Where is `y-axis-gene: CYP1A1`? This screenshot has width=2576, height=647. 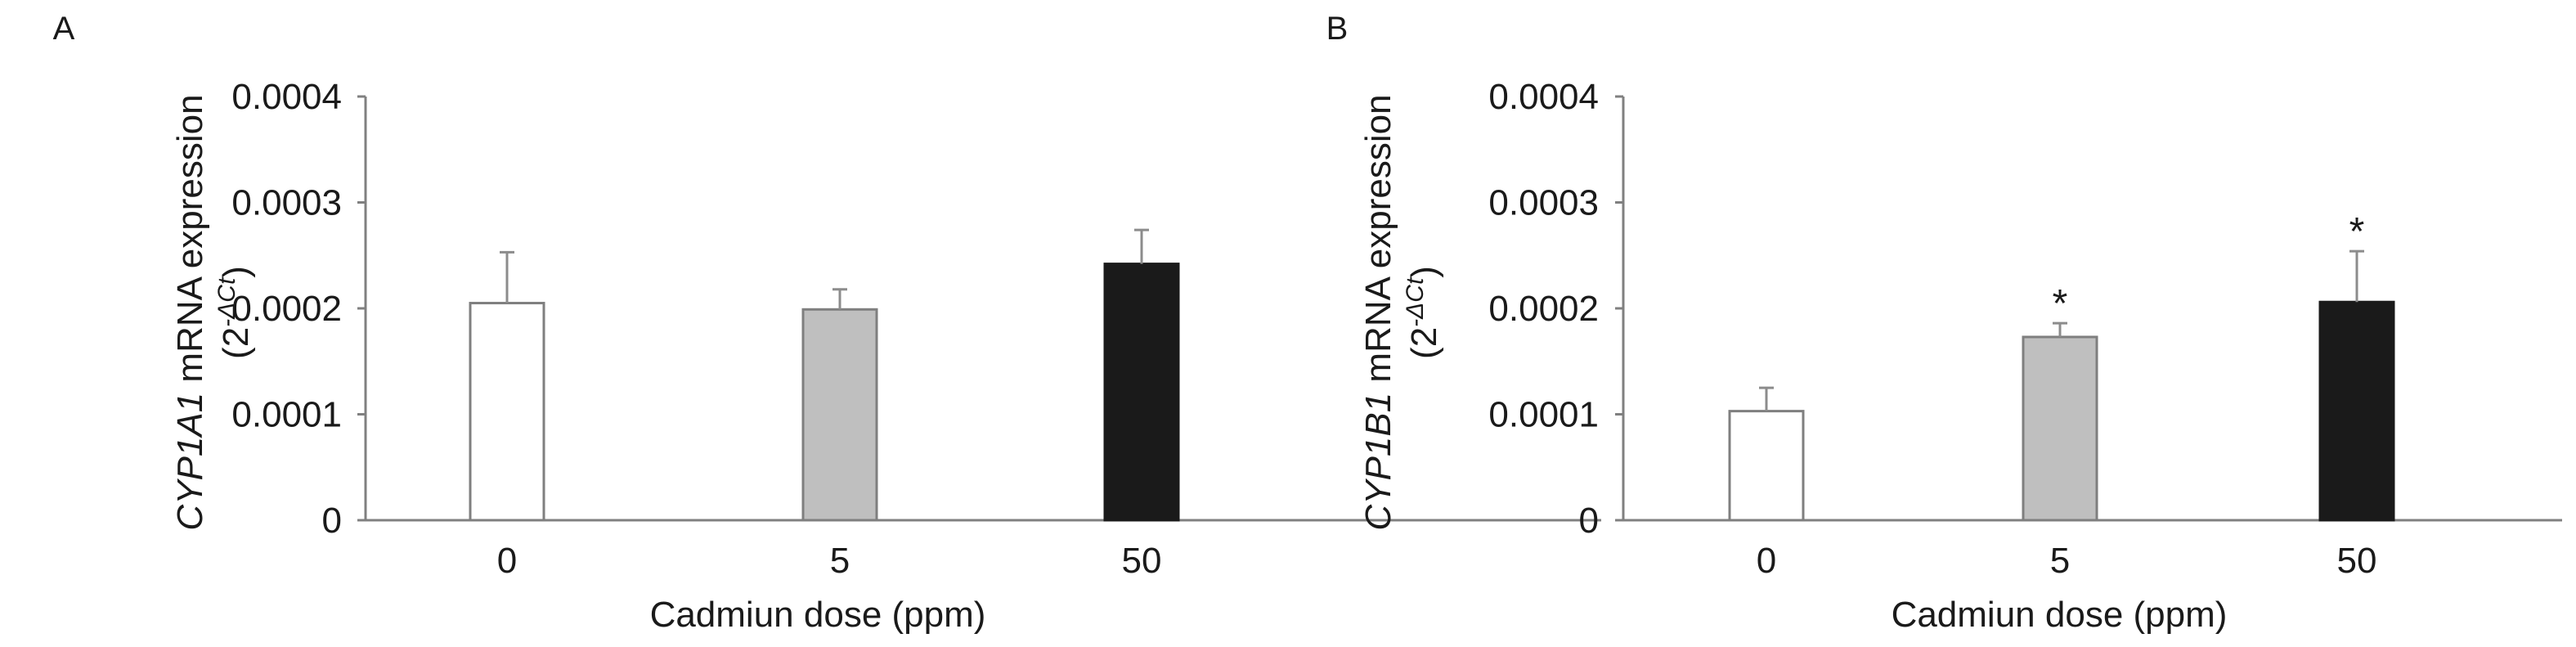
y-axis-gene: CYP1A1 is located at coordinates (190, 462).